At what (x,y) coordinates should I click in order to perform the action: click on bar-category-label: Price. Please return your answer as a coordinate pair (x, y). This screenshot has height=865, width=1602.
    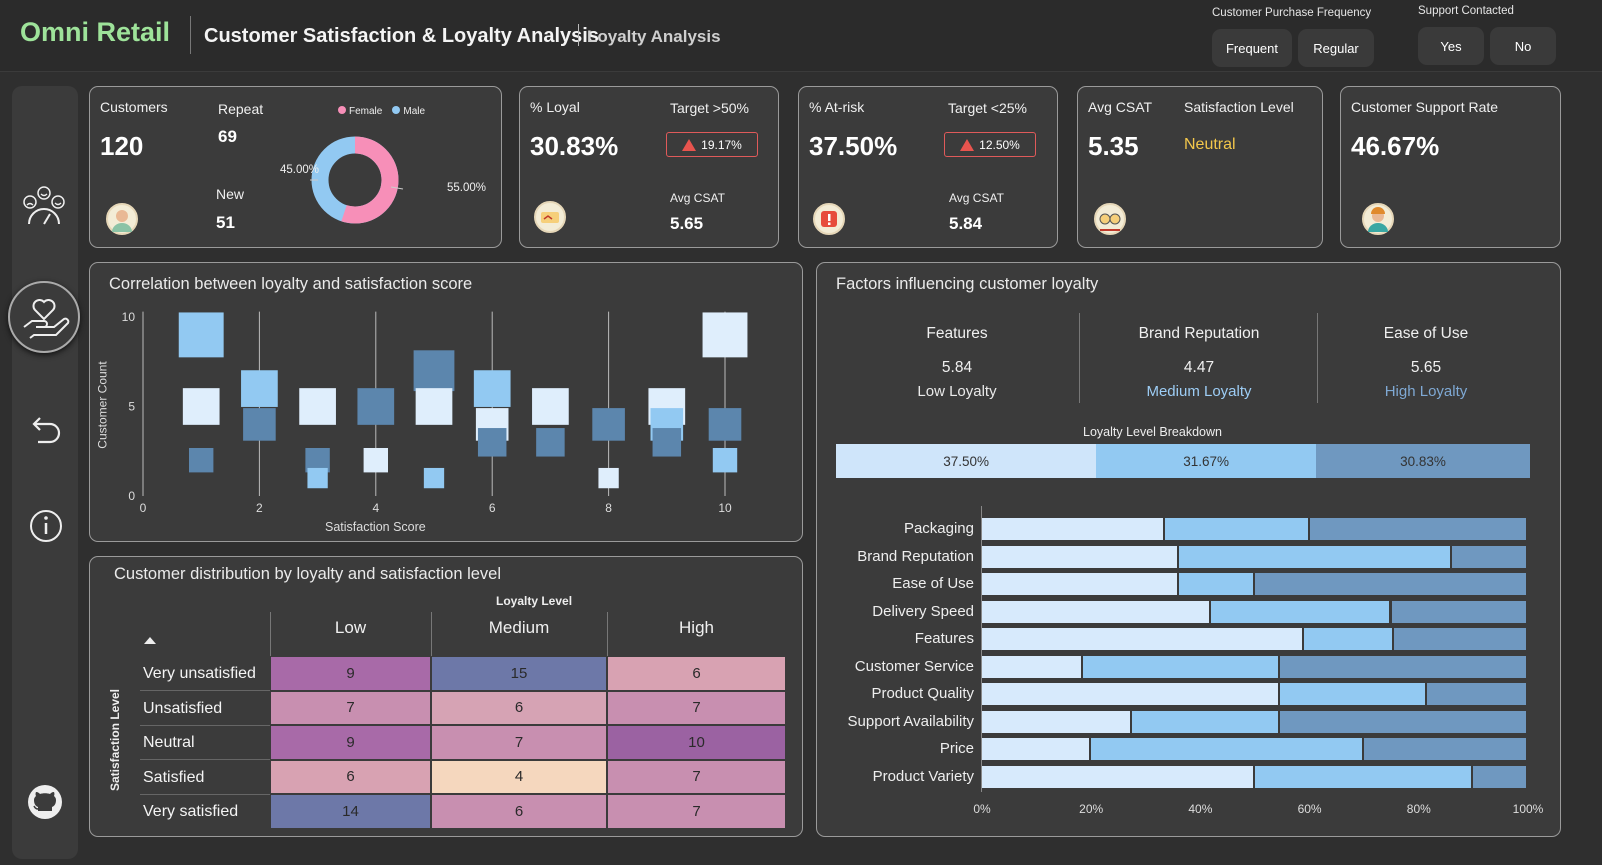
    Looking at the image, I should click on (956, 748).